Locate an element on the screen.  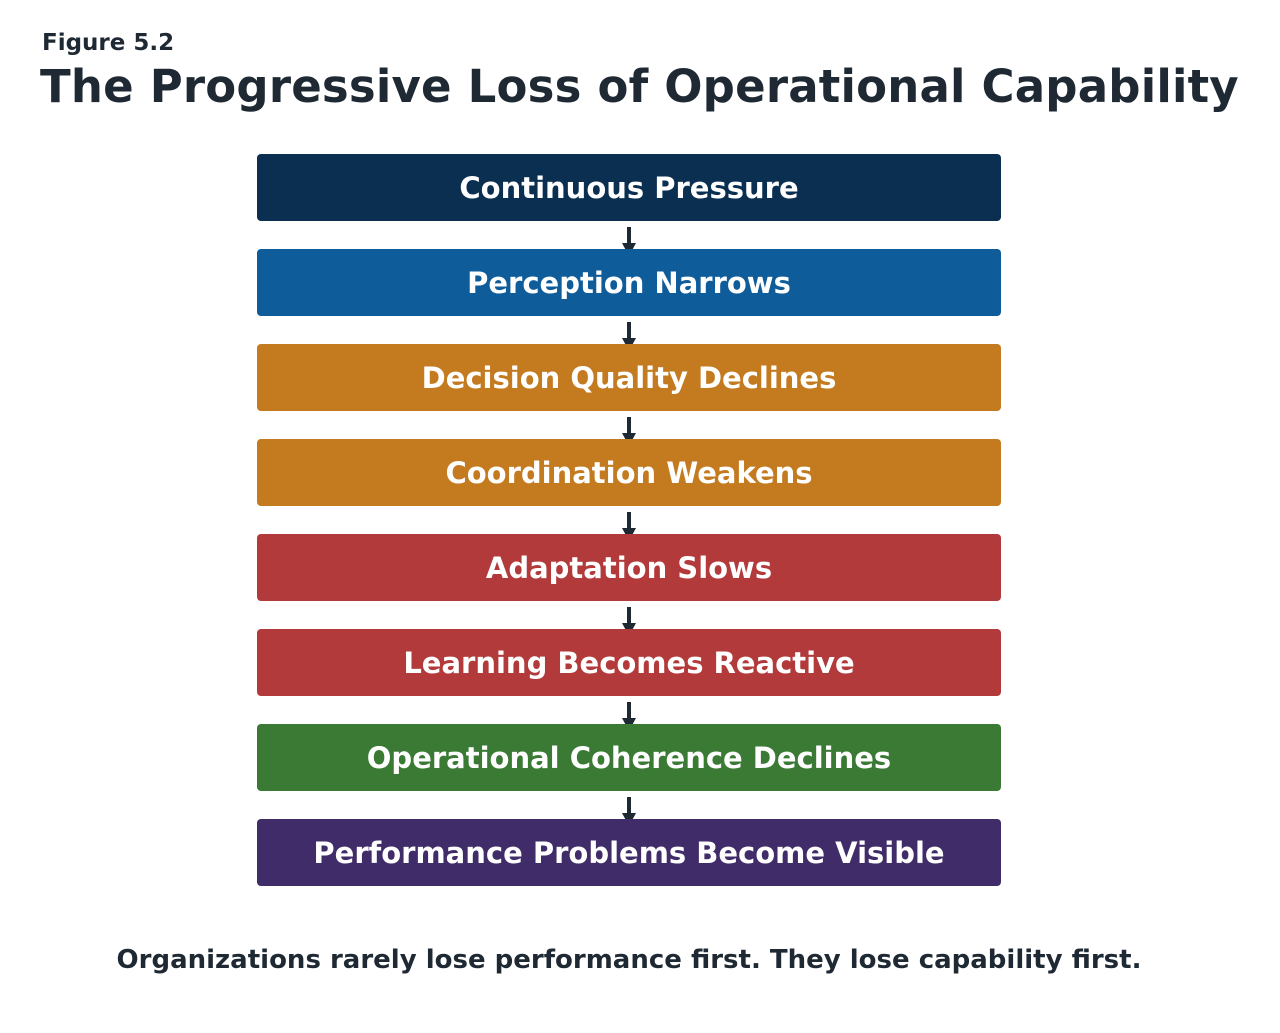
step-adaptation-slows: Adaptation Slows is located at coordinates (629, 567).